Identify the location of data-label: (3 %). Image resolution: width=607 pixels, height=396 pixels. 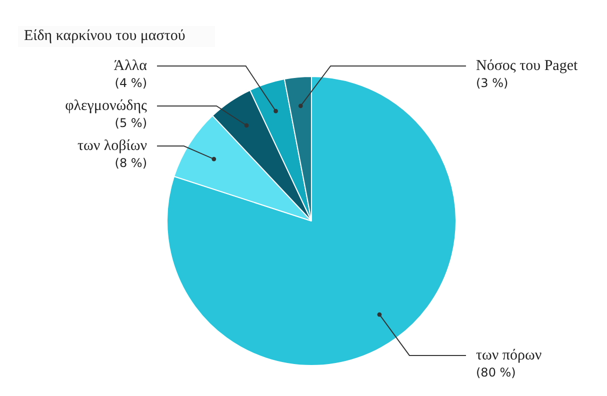
(492, 83).